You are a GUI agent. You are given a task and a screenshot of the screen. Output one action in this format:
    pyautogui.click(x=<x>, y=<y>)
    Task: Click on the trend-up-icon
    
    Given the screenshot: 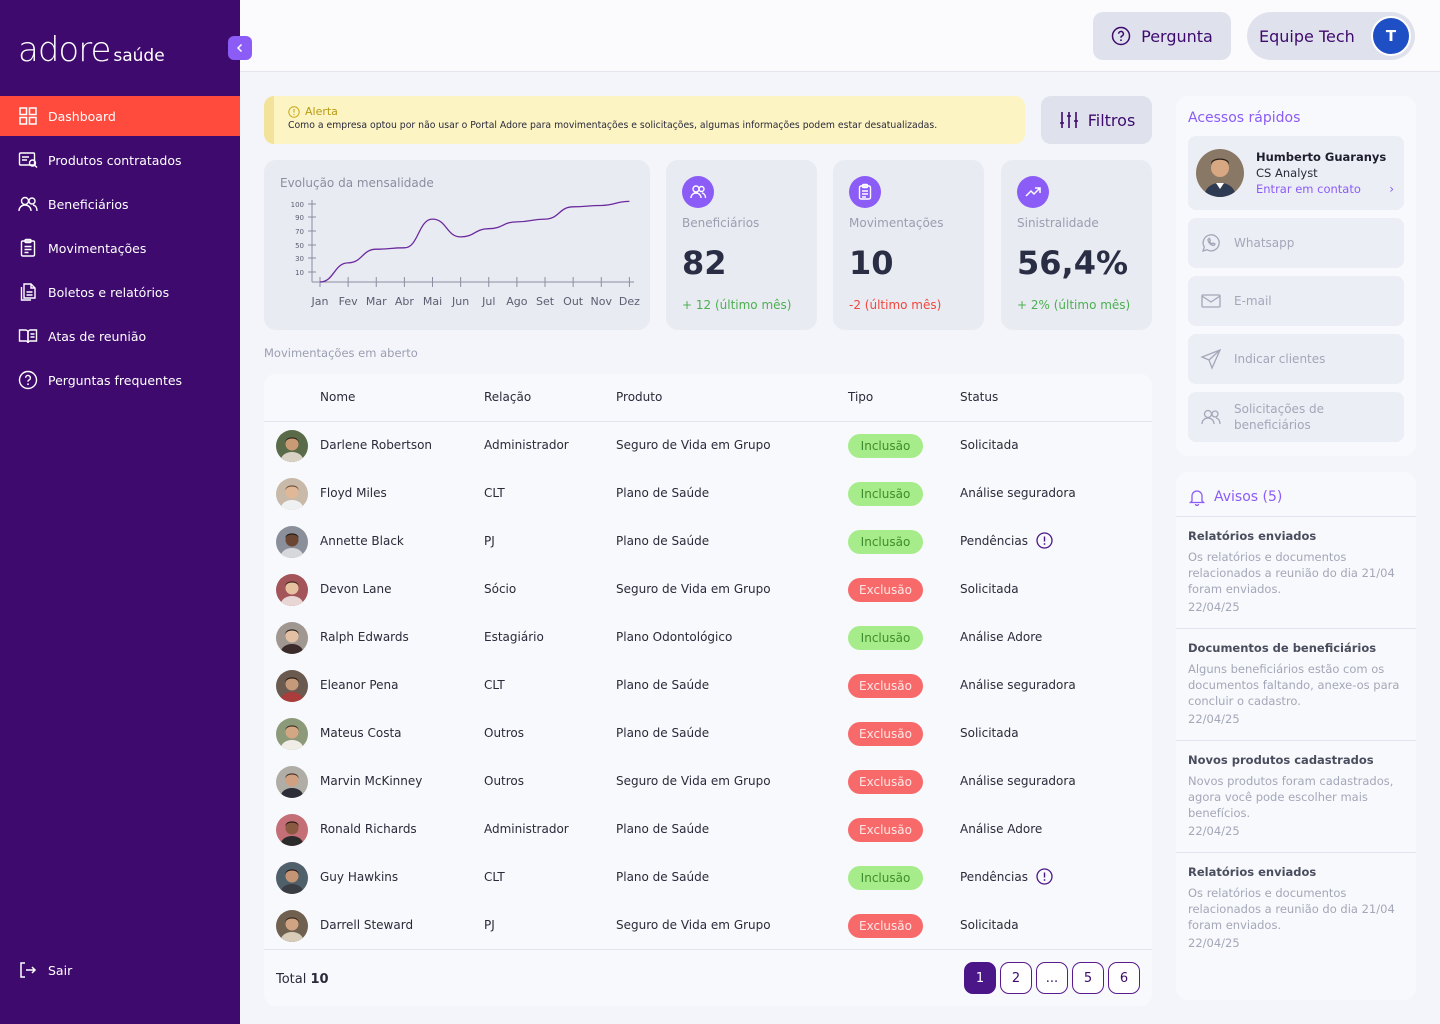 What is the action you would take?
    pyautogui.click(x=1033, y=192)
    